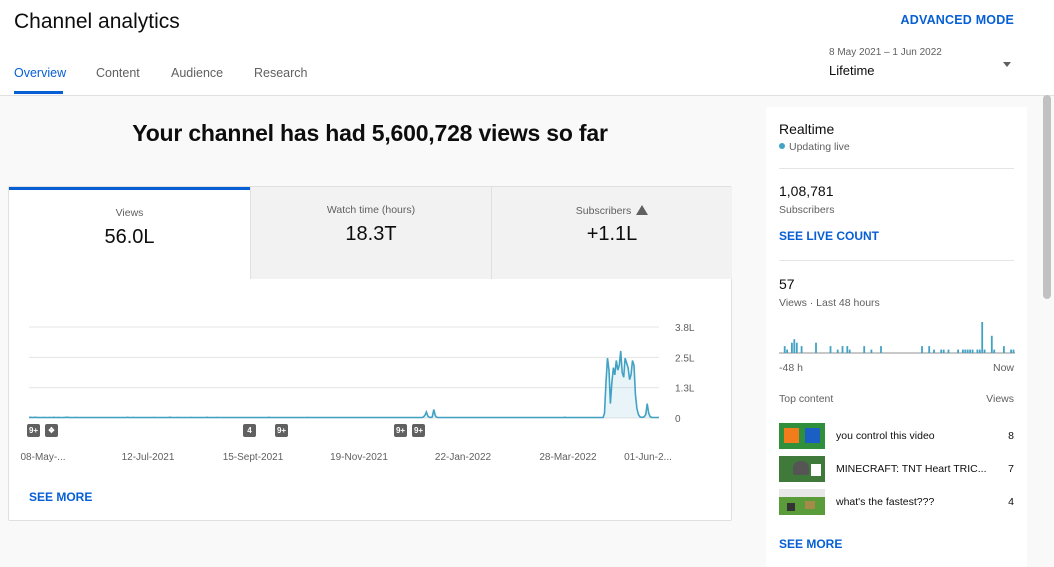 This screenshot has height=567, width=1054. Describe the element at coordinates (359, 457) in the screenshot. I see `x-tick-label: 19-Nov-2021` at that location.